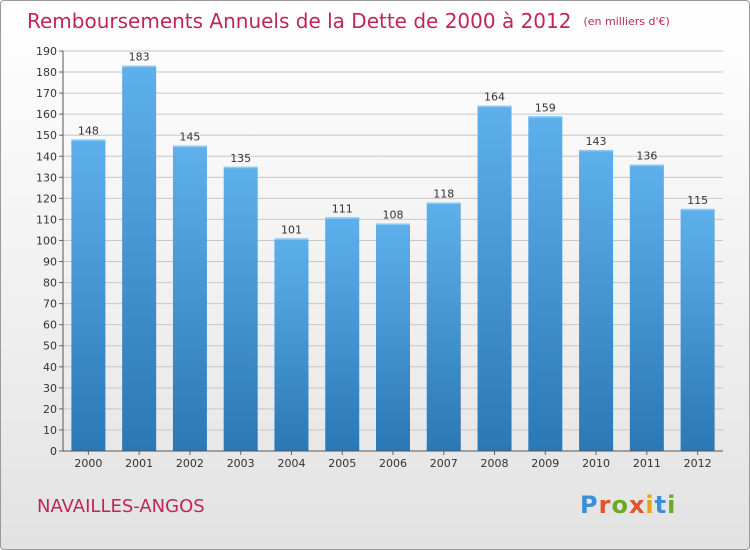 This screenshot has height=550, width=750. I want to click on y-tick-label: 110, so click(46, 219).